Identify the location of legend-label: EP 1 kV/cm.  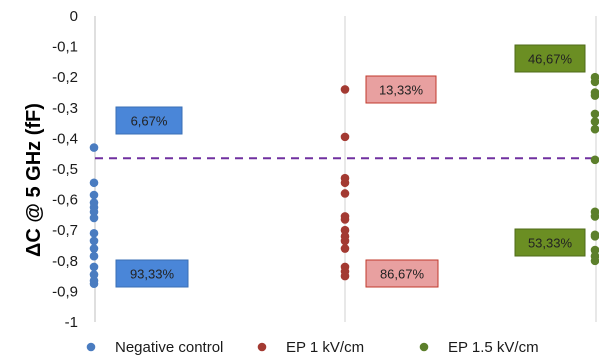
(325, 347).